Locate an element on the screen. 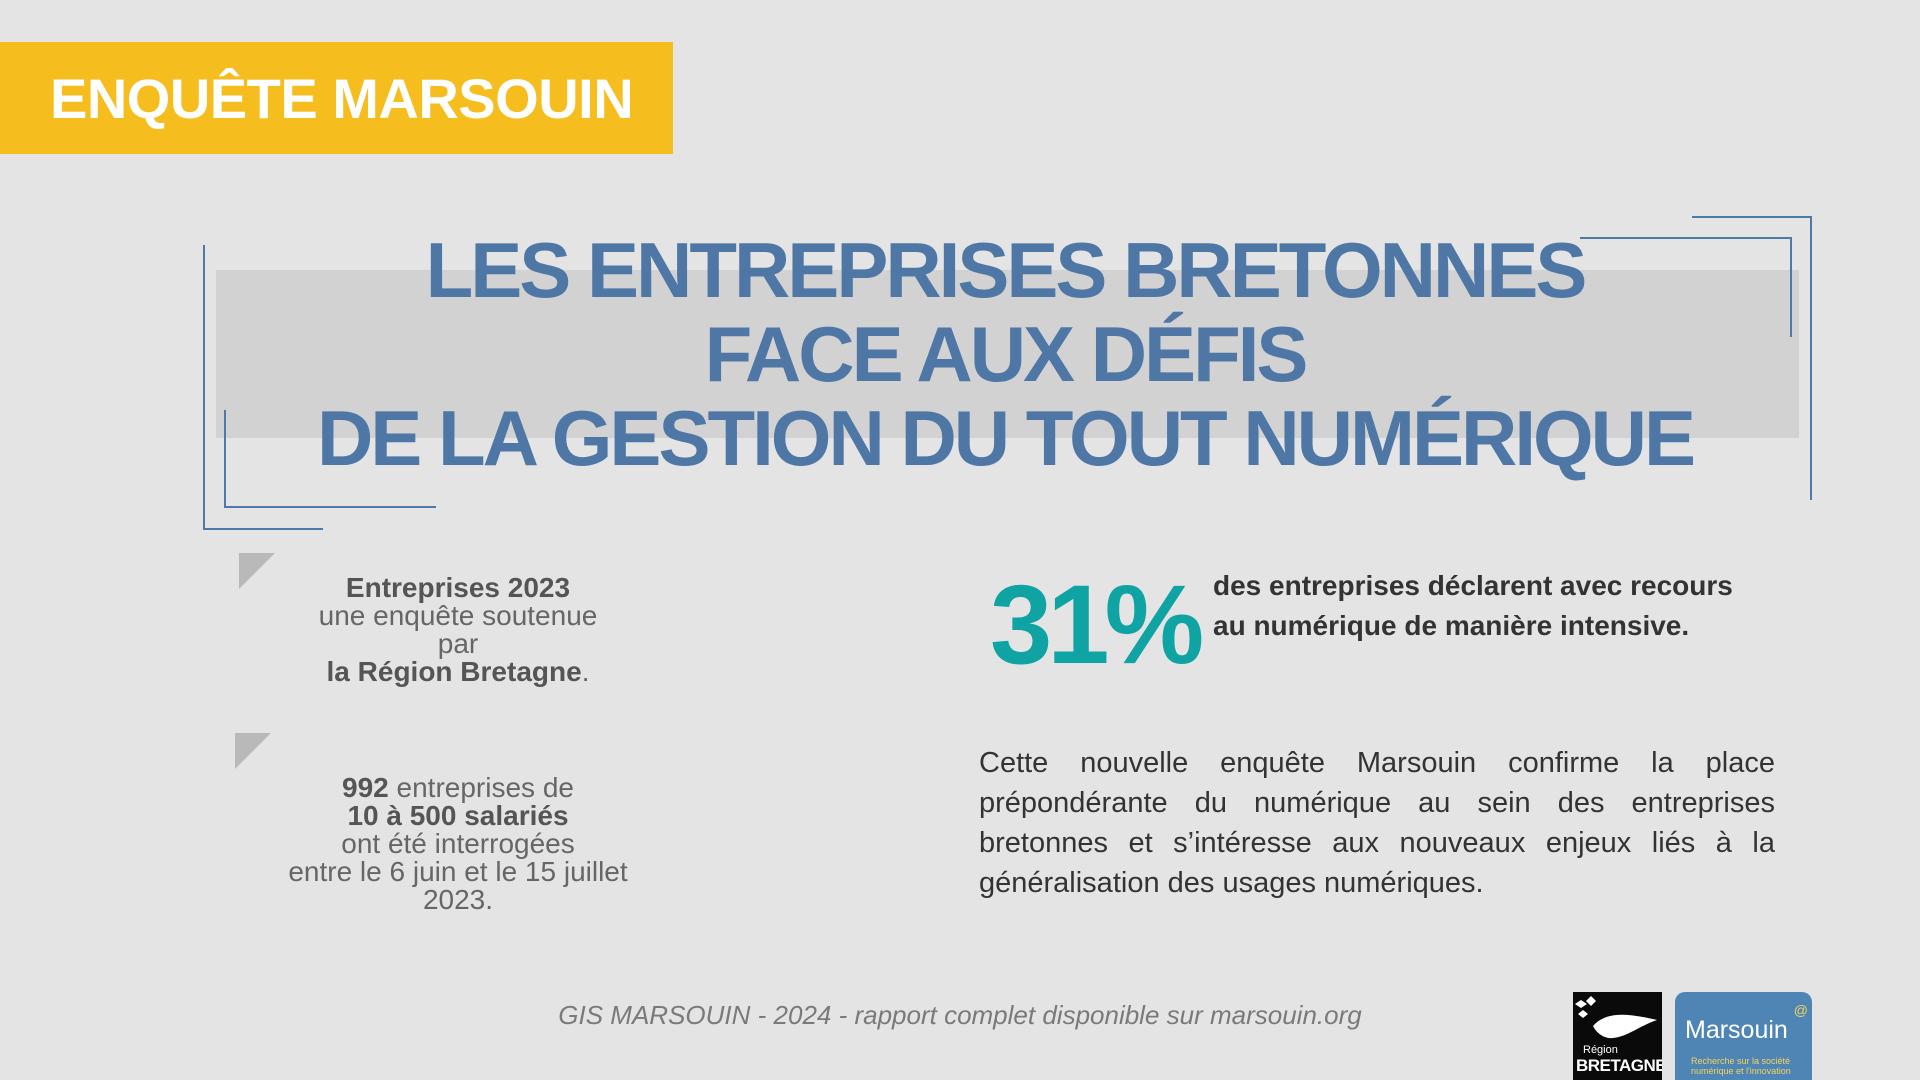 The height and width of the screenshot is (1080, 1920). survey-sponsor-period: . is located at coordinates (585, 671).